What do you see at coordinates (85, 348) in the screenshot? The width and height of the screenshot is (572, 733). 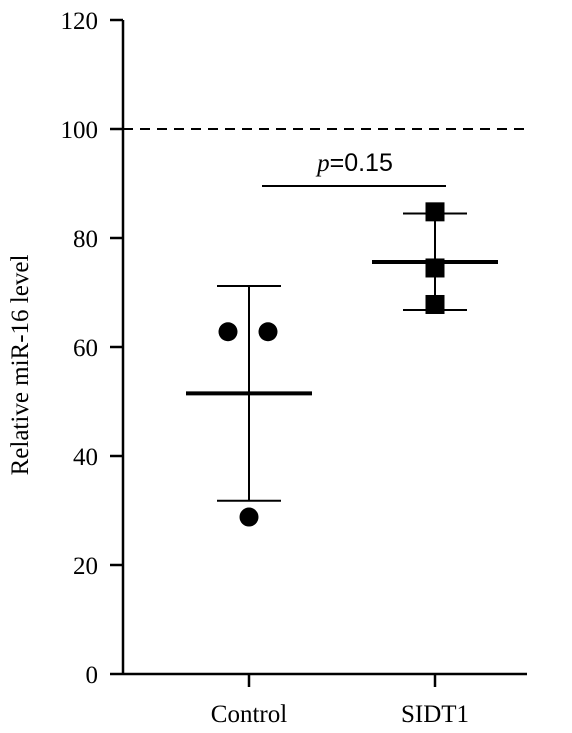 I see `y-tick-label: 60` at bounding box center [85, 348].